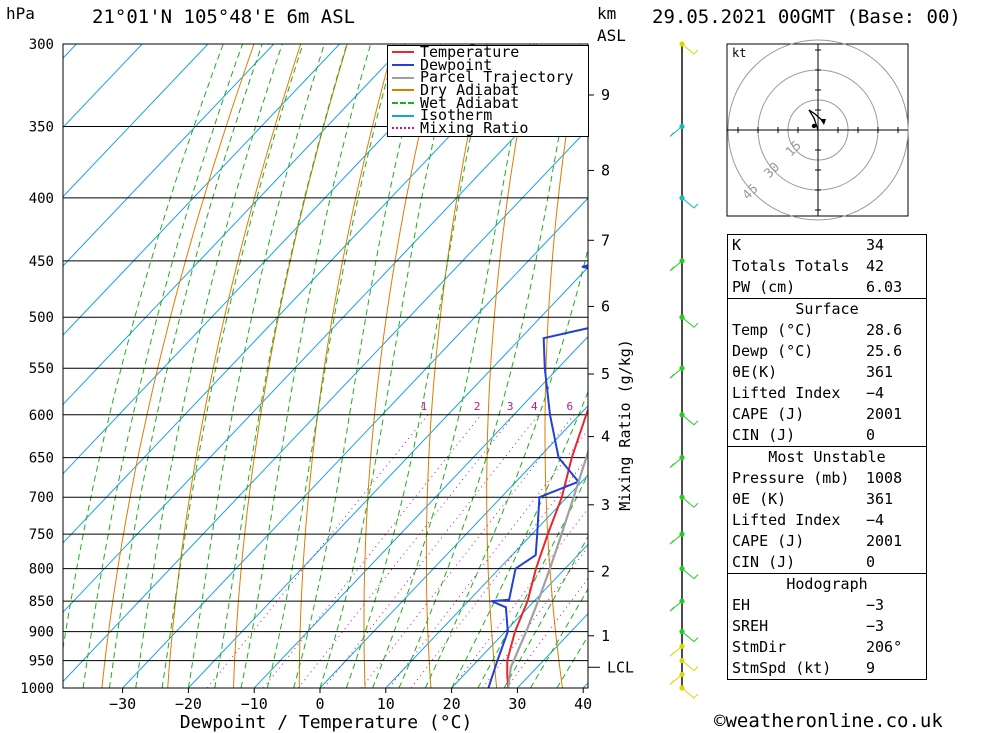 The image size is (1000, 733). What do you see at coordinates (452, 704) in the screenshot?
I see `temperature-tick-label: 20` at bounding box center [452, 704].